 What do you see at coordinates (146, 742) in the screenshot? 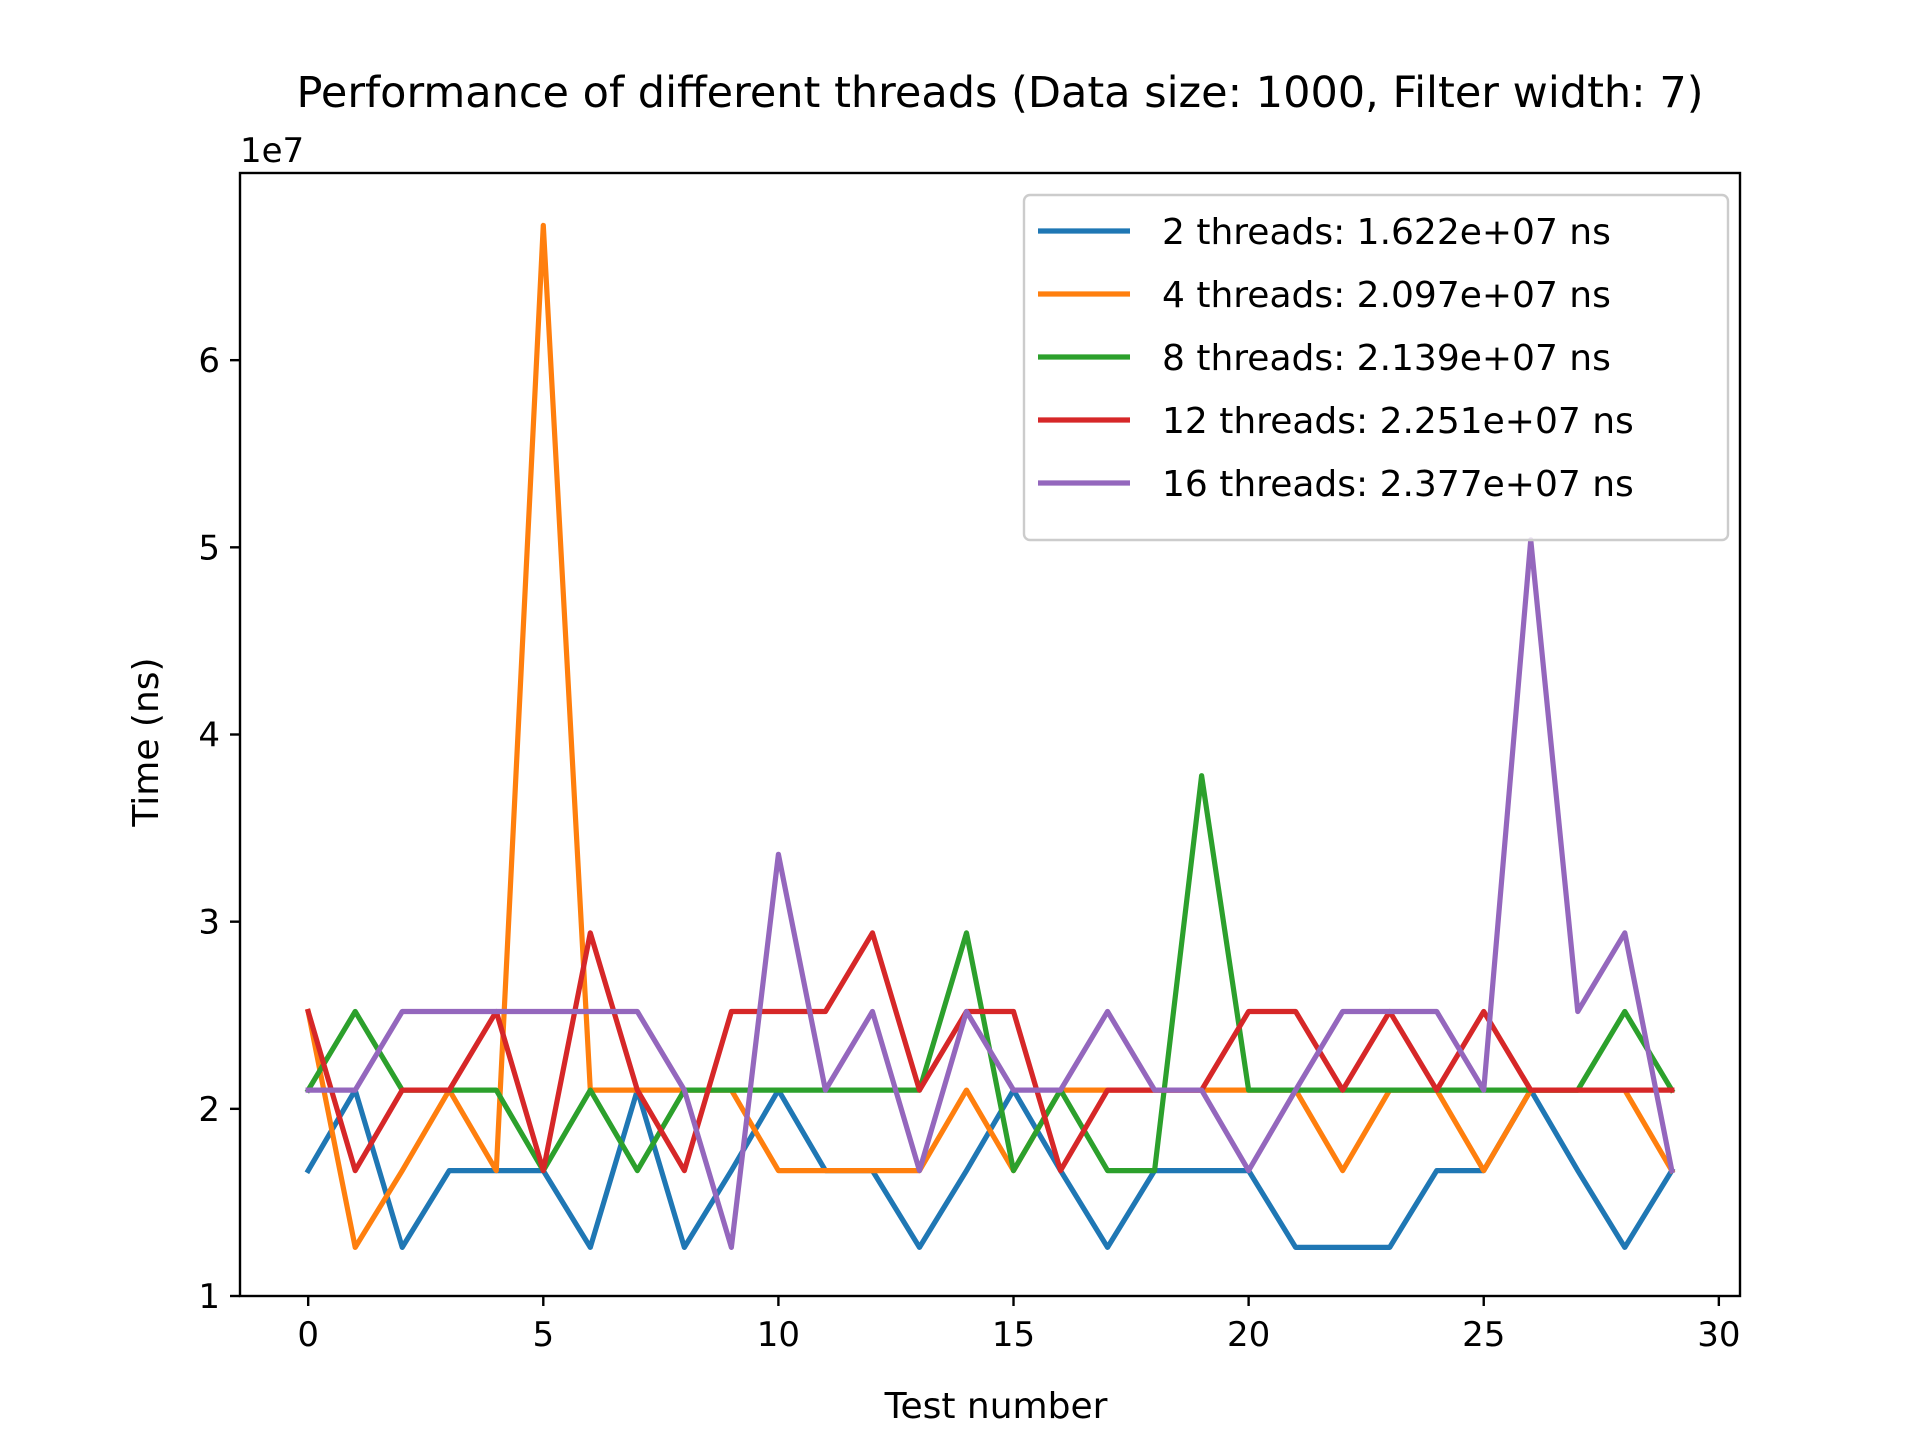
I see `y-axis-label: Time (ns)` at bounding box center [146, 742].